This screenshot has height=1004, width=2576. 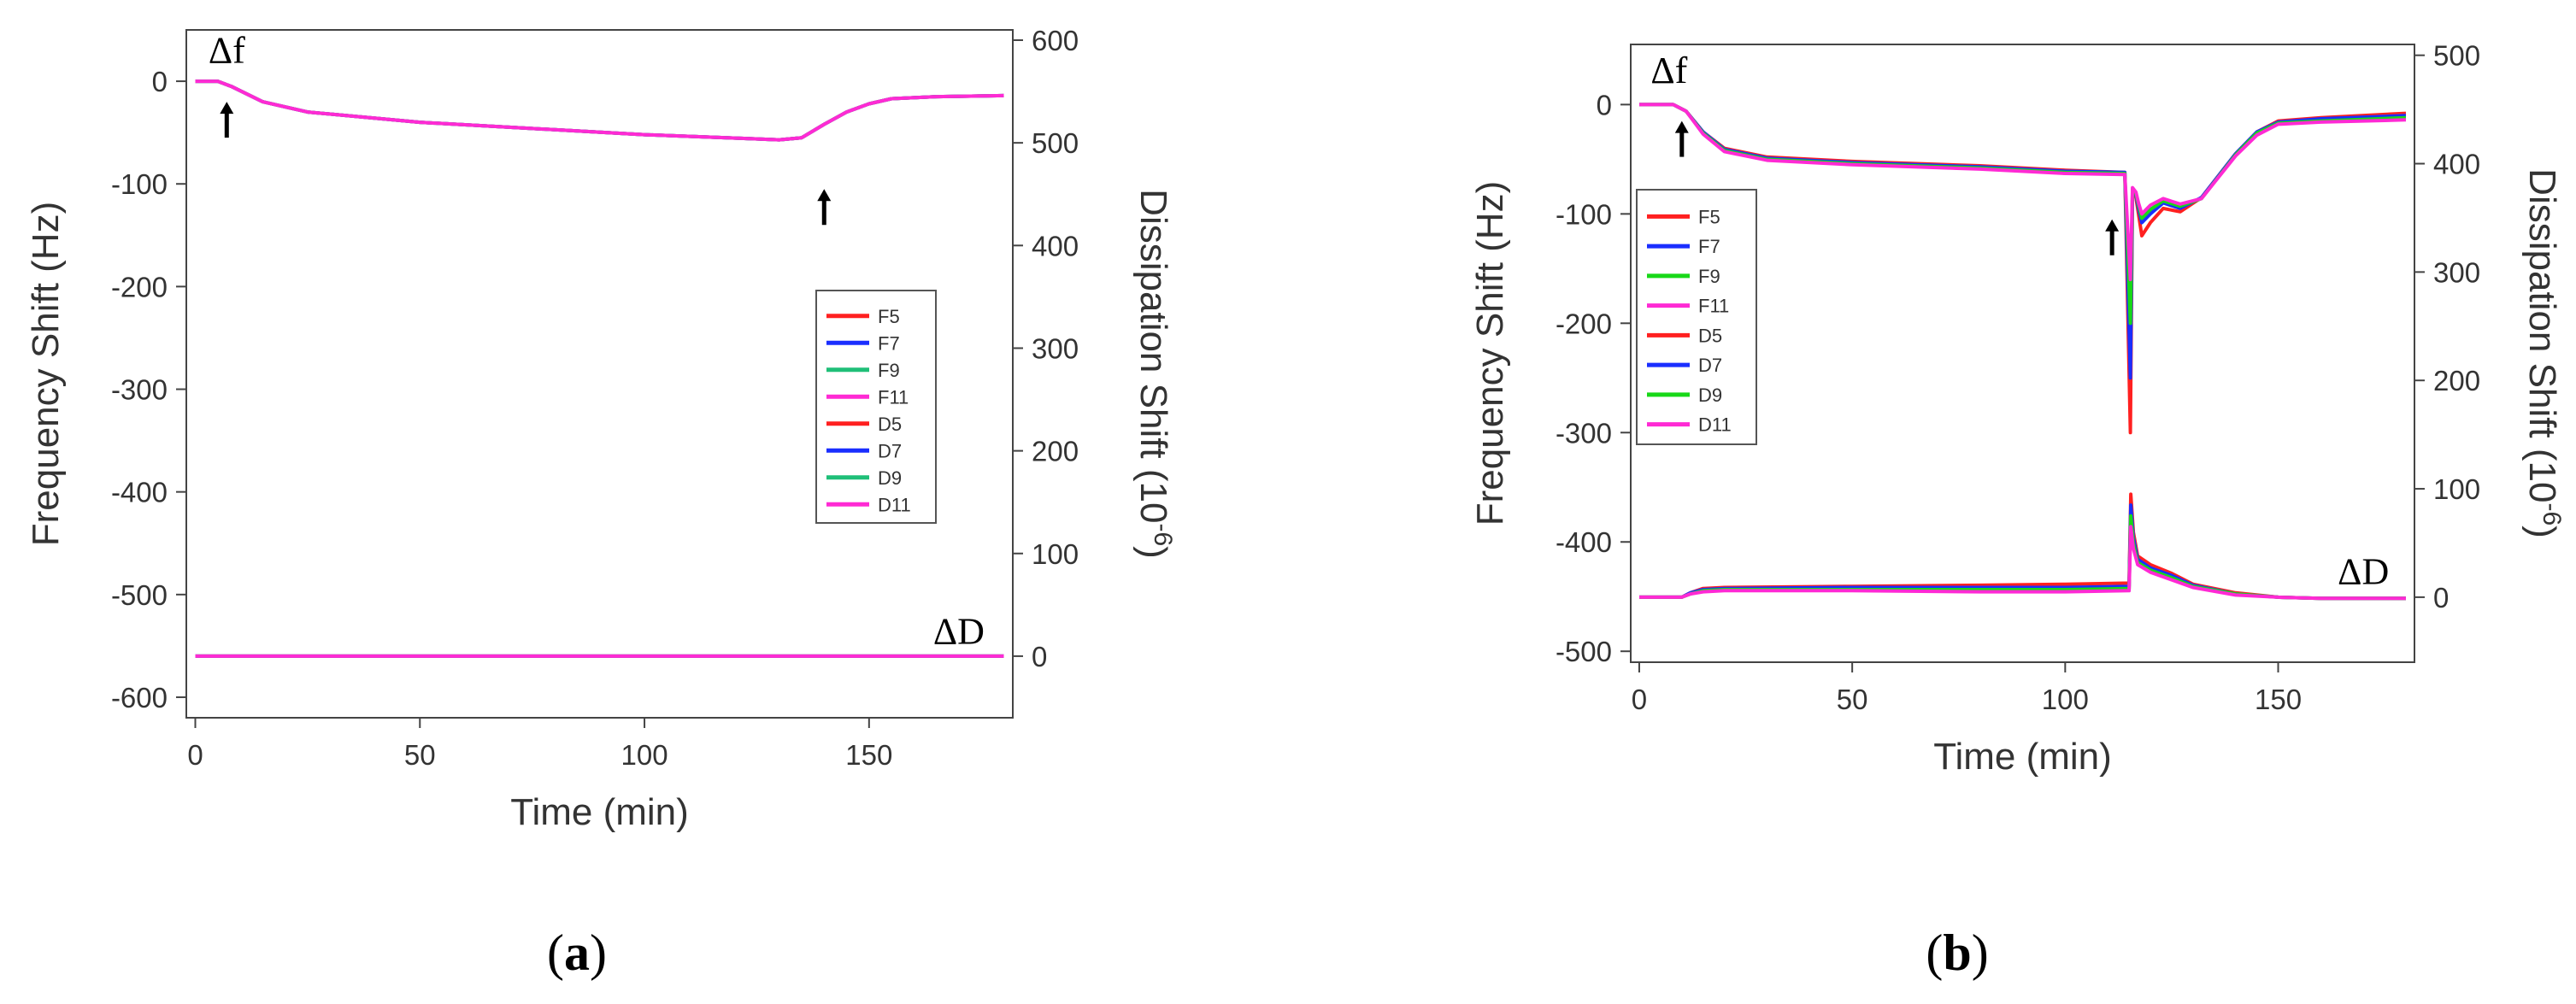 What do you see at coordinates (577, 953) in the screenshot?
I see `panel-a-caption: (a)` at bounding box center [577, 953].